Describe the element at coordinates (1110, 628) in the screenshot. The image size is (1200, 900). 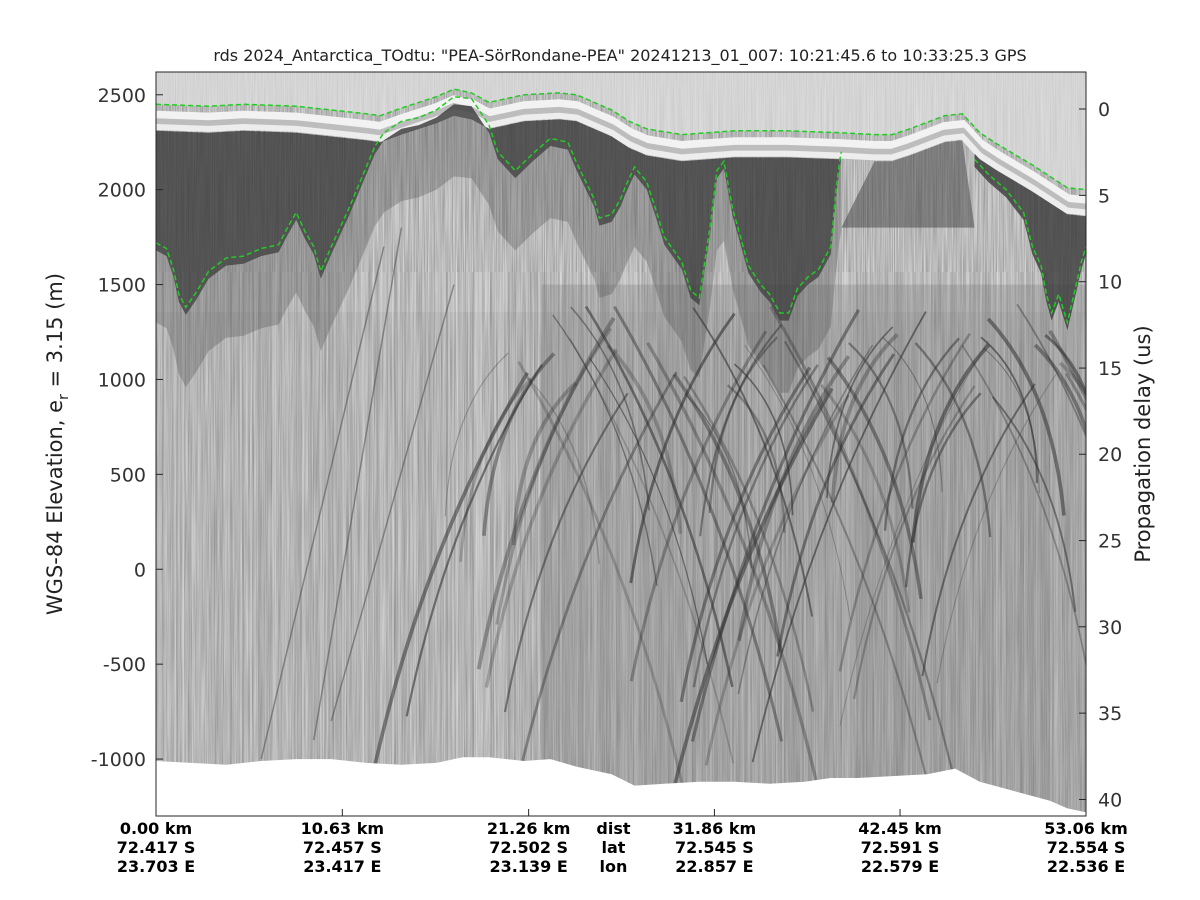
I see `right-tick-label: 30` at that location.